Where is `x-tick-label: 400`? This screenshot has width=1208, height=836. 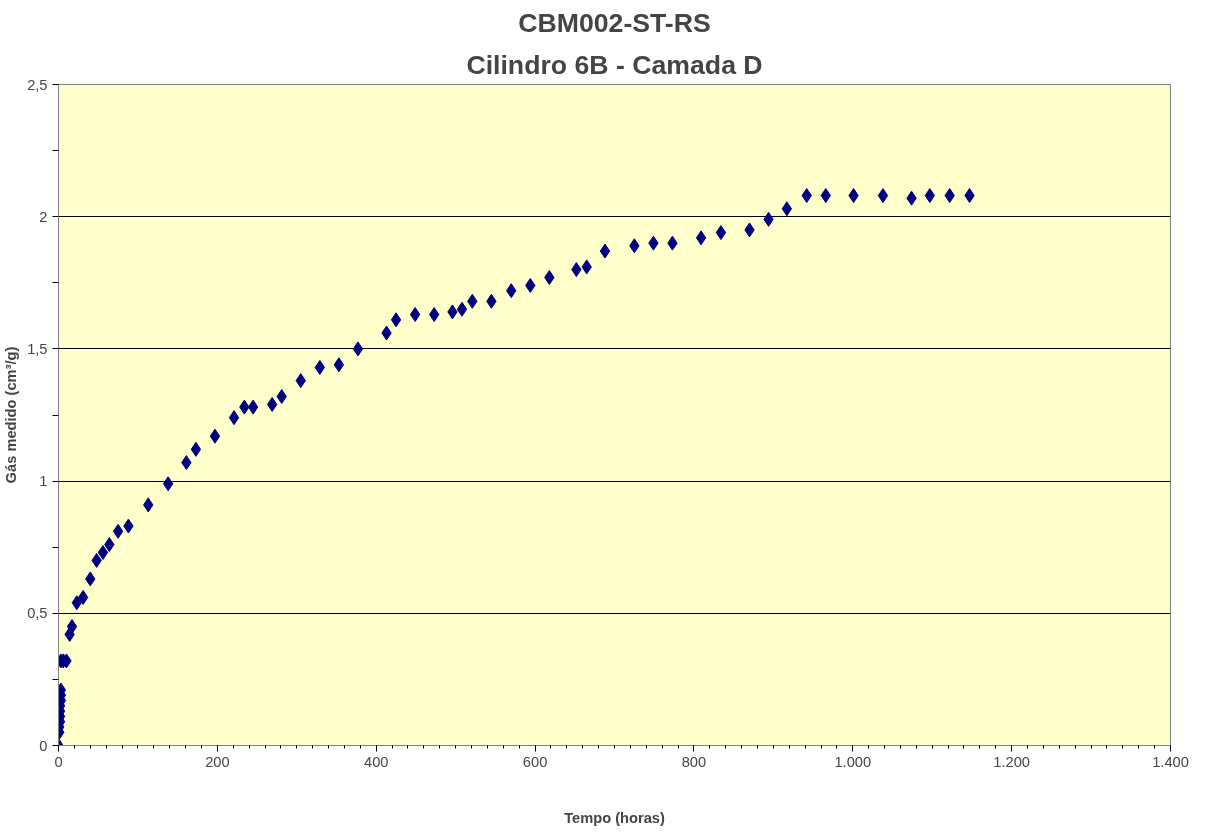 x-tick-label: 400 is located at coordinates (376, 761).